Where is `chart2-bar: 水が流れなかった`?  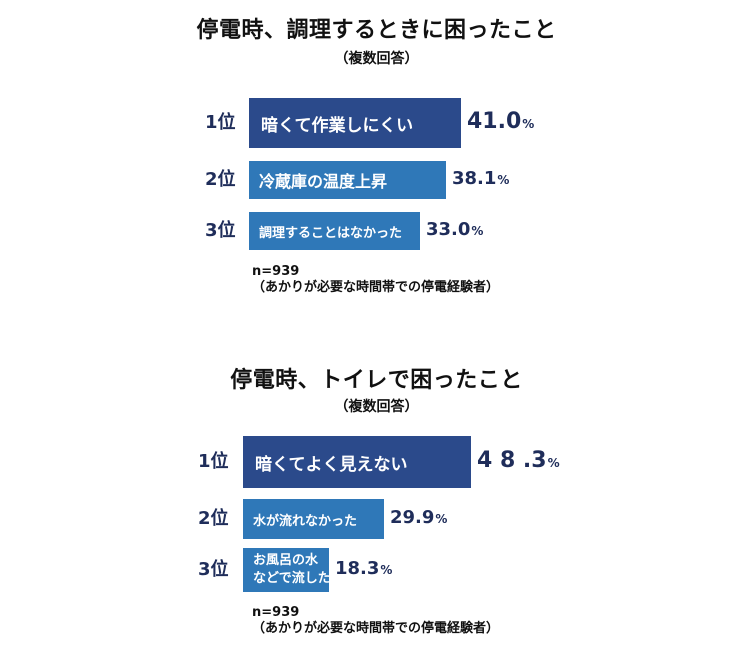 chart2-bar: 水が流れなかった is located at coordinates (313, 519).